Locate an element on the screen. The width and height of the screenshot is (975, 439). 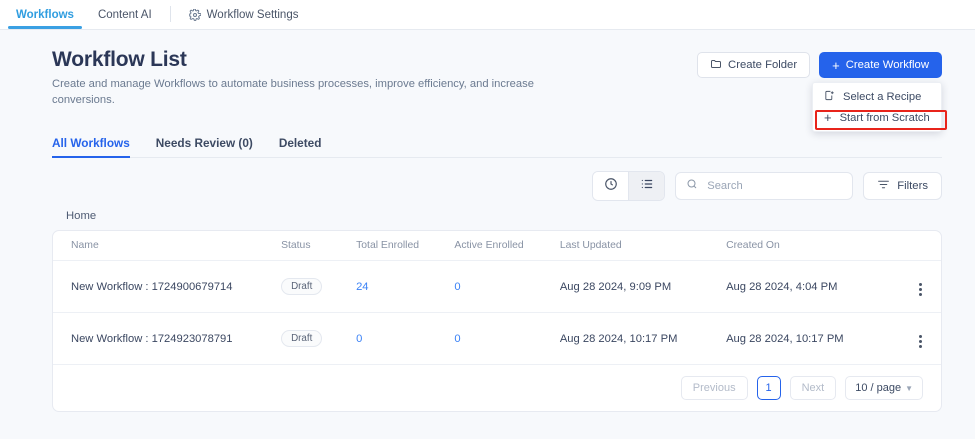
nav-item-content-ai: Content AI is located at coordinates (125, 14).